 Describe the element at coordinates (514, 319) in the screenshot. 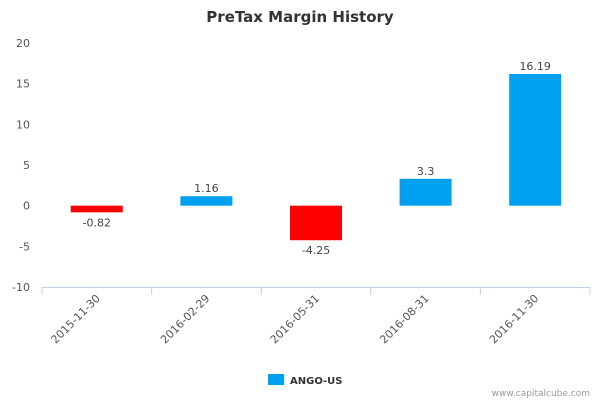

I see `x-tick-label: 2016-11-30` at that location.